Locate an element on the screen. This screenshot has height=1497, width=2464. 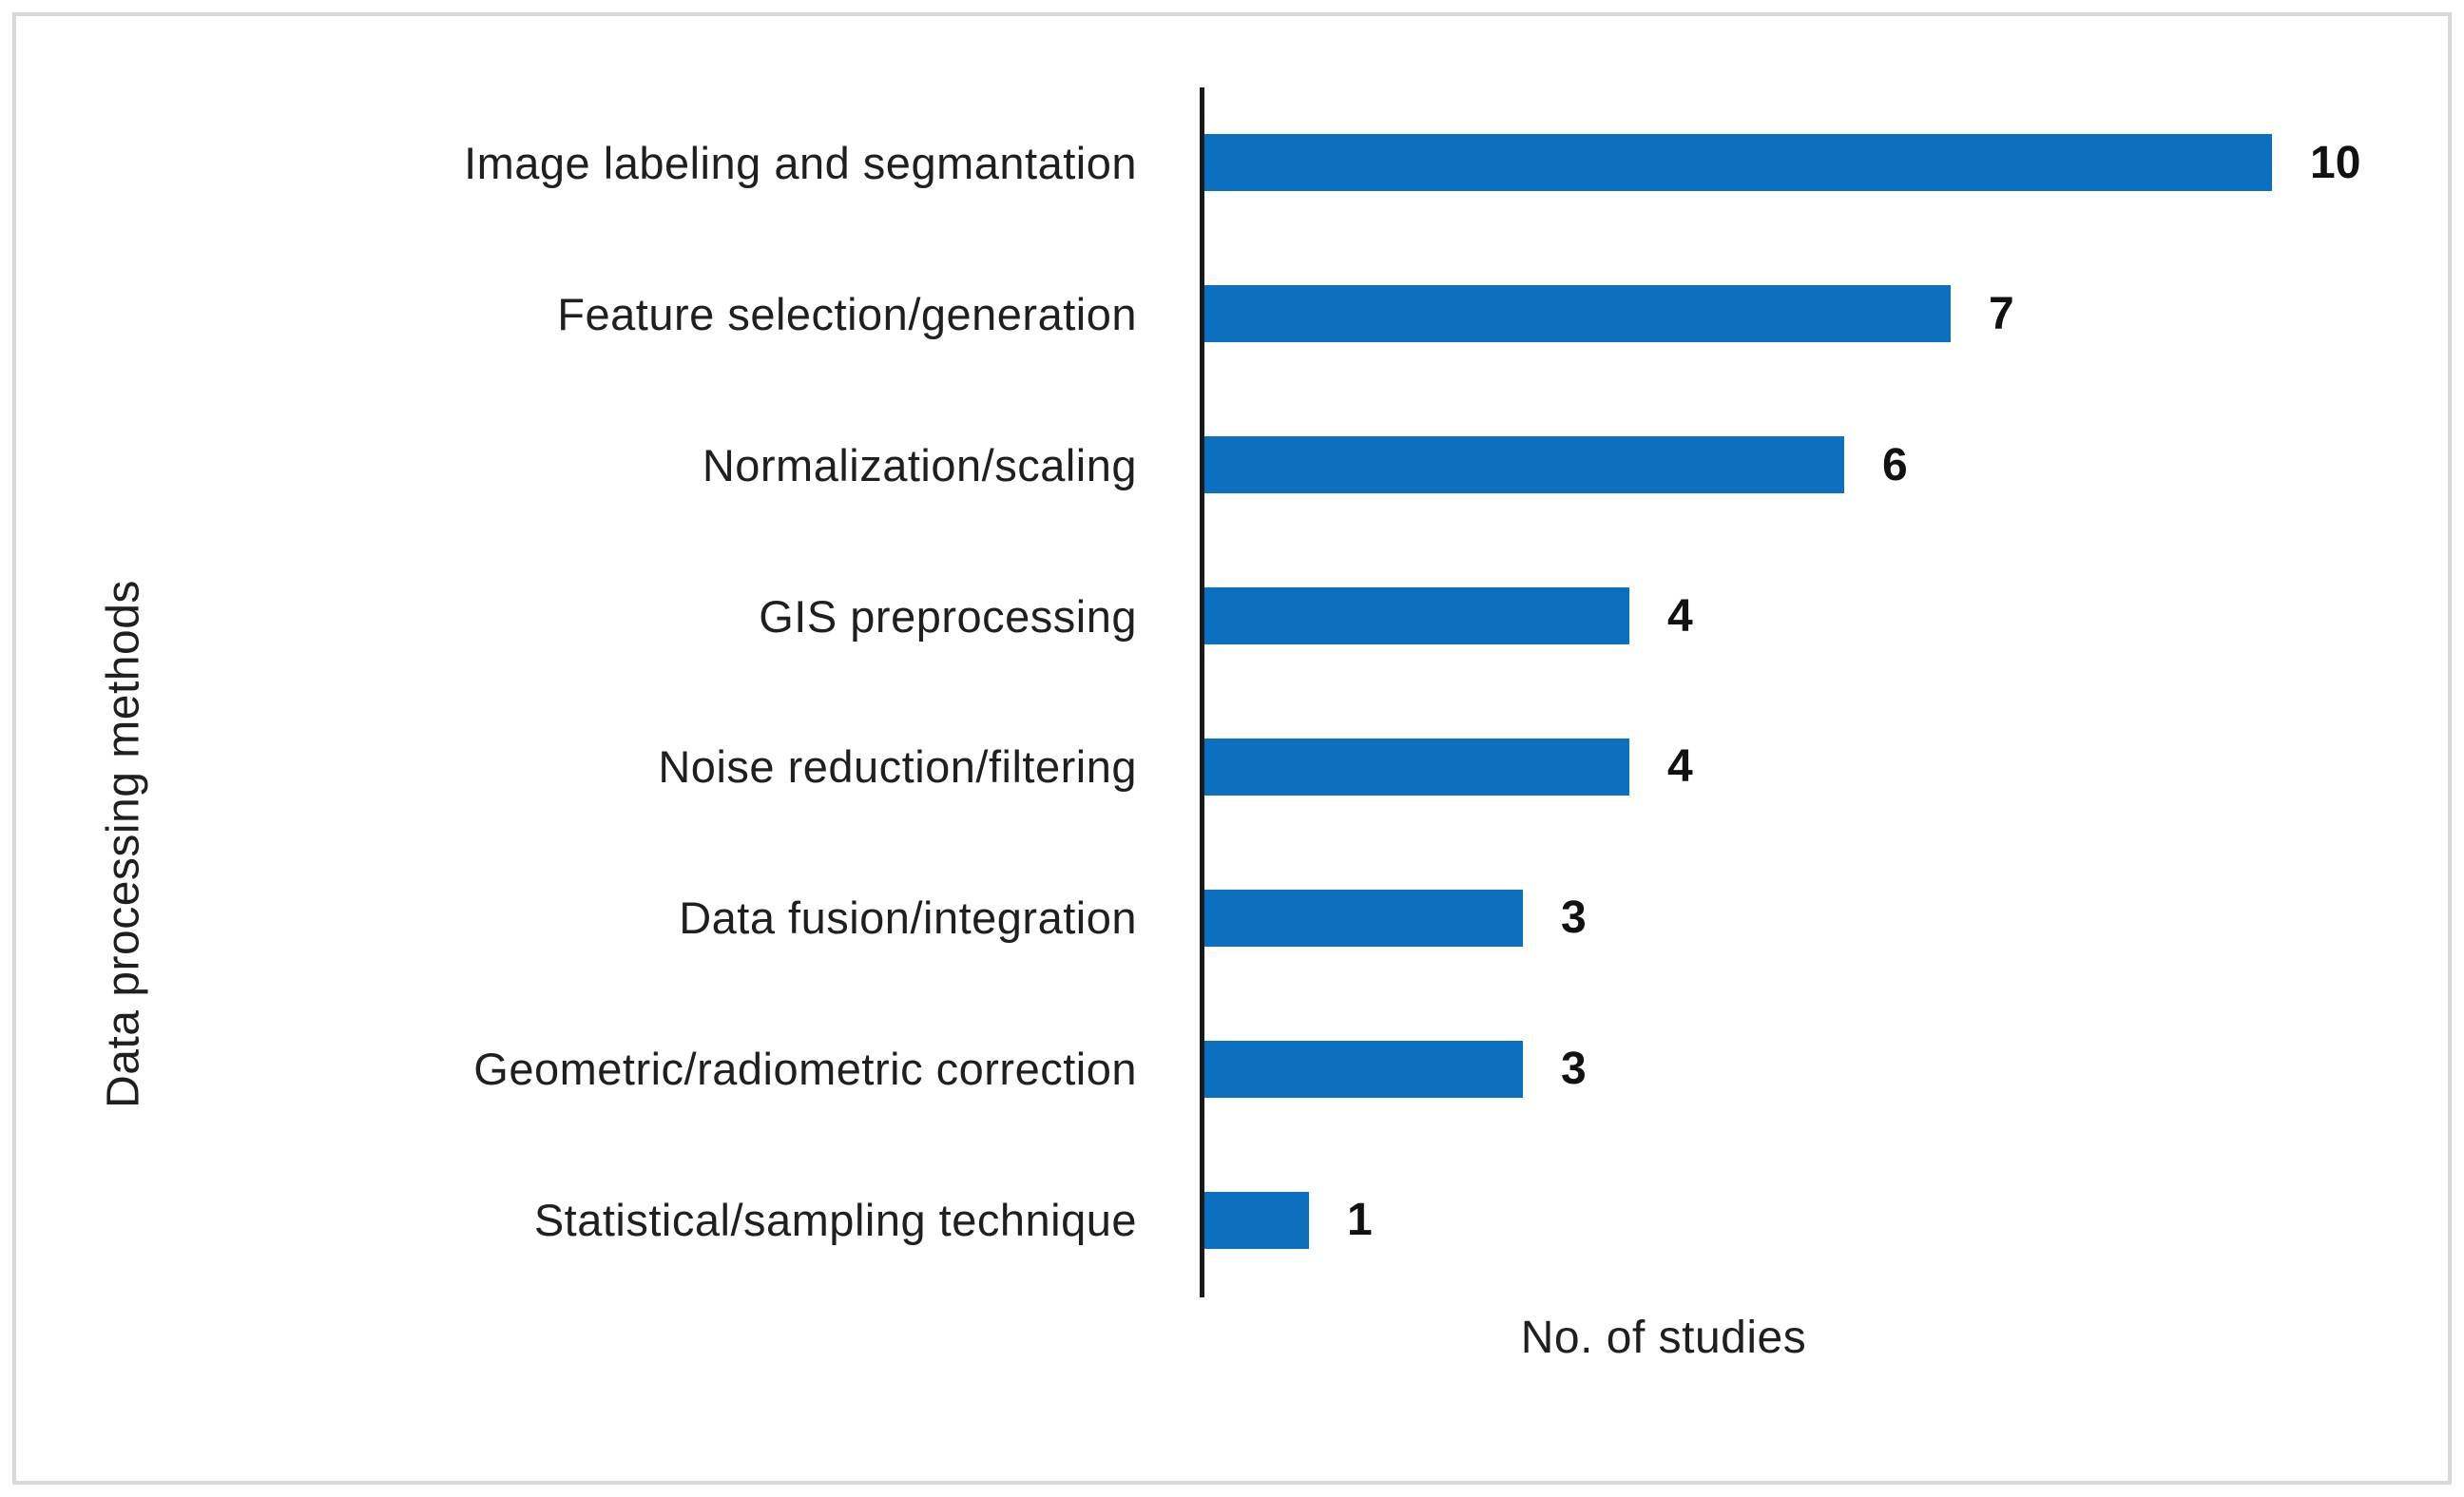
bar-track: 1 is located at coordinates (1817, 1220).